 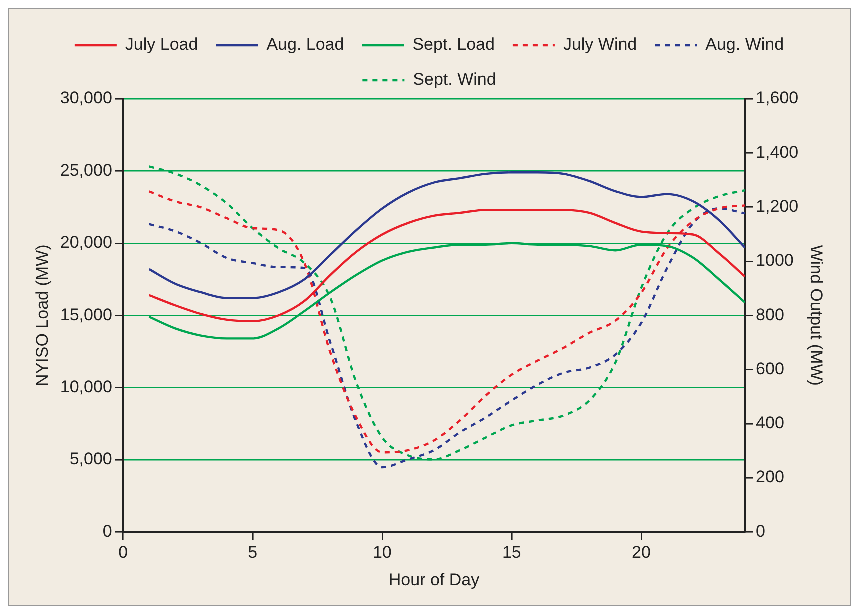 What do you see at coordinates (86, 242) in the screenshot?
I see `y-tick-label: 20,000` at bounding box center [86, 242].